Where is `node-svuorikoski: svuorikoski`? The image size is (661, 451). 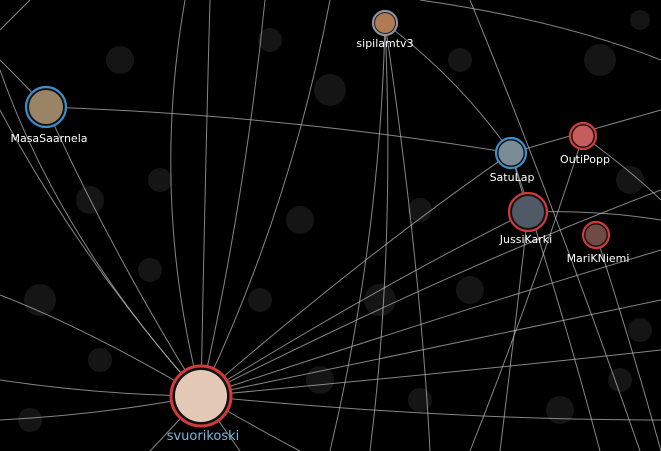
node-svuorikoski: svuorikoski is located at coordinates (203, 404).